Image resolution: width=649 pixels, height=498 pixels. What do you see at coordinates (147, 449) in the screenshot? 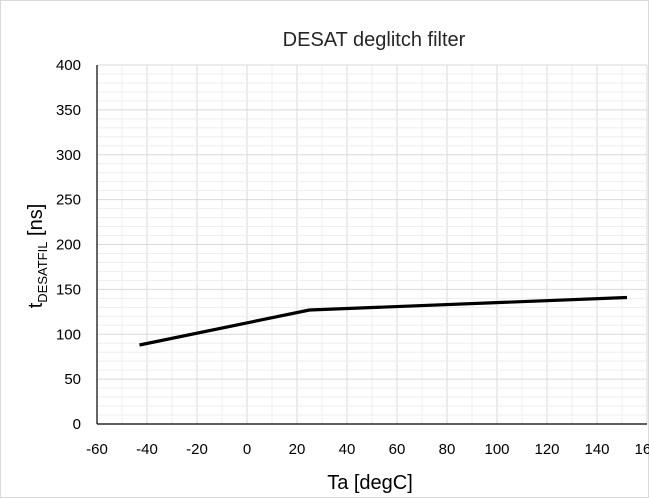
I see `x-tick-label: -40` at bounding box center [147, 449].